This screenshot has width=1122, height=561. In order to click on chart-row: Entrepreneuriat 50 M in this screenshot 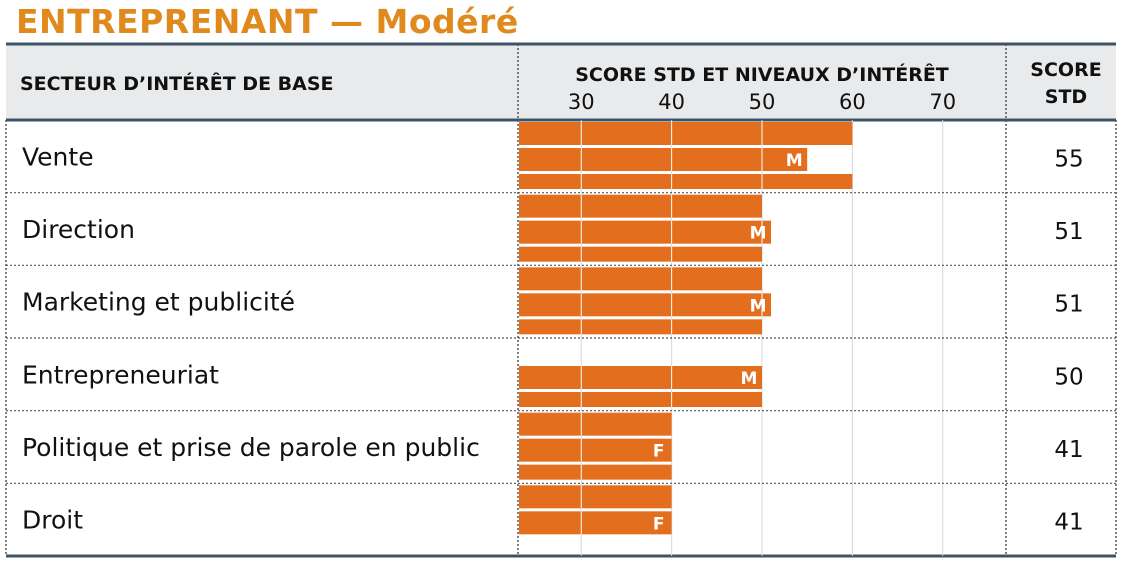, I will do `click(561, 372)`.